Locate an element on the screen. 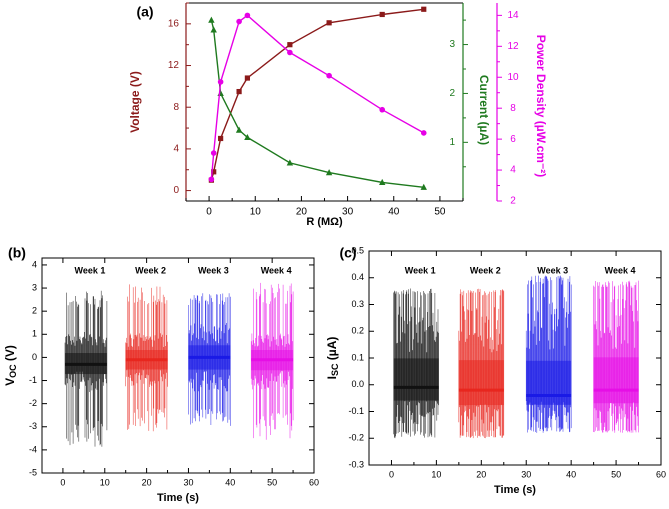  left-y-tick-label: 12 is located at coordinates (174, 65).